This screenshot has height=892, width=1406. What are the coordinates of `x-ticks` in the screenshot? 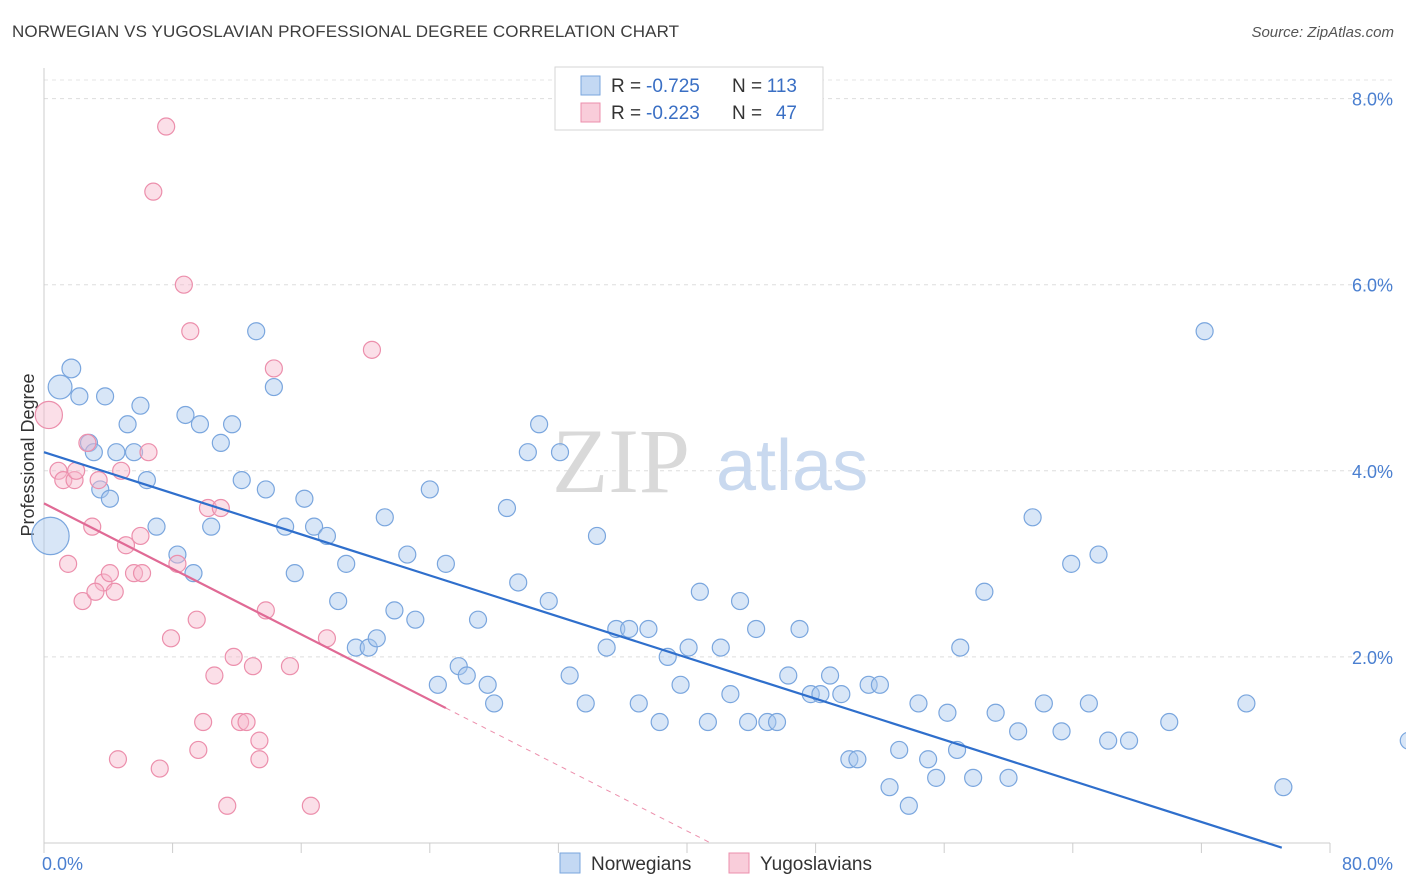 It's located at (687, 848).